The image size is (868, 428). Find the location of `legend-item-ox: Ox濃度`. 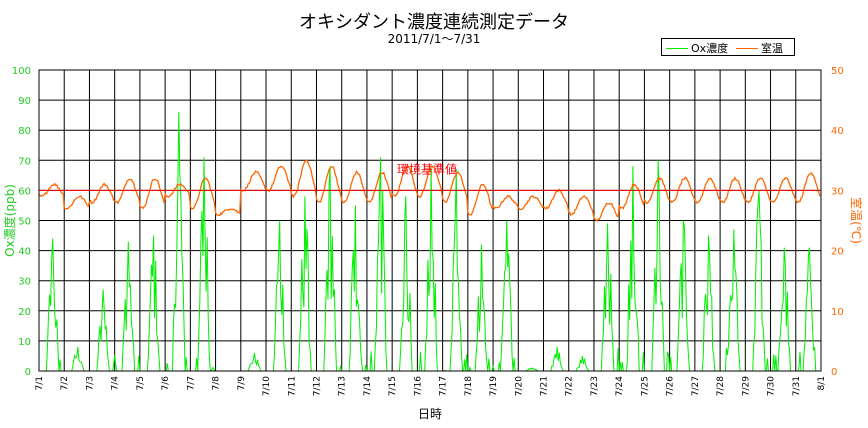

legend-item-ox: Ox濃度 is located at coordinates (697, 48).